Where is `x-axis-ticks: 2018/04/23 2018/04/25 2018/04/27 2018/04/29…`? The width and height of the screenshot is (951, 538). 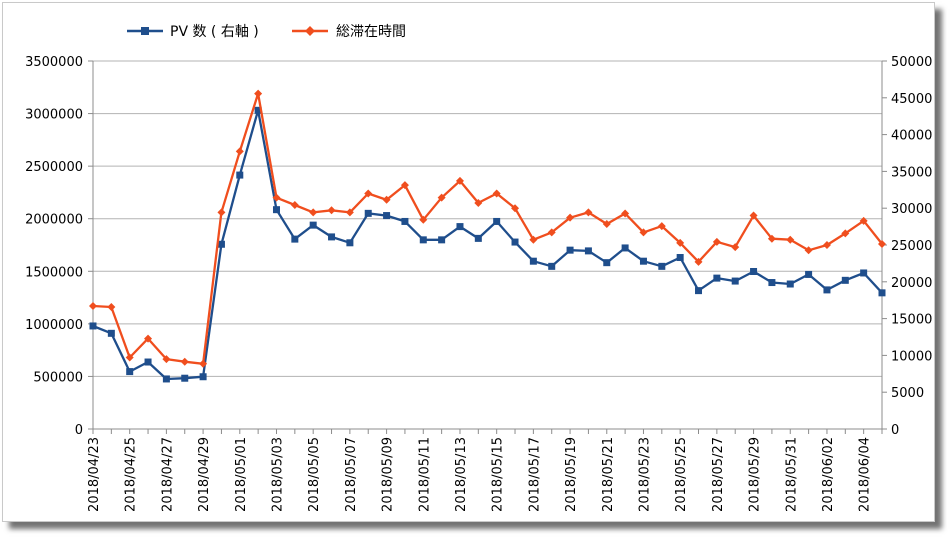
x-axis-ticks: 2018/04/23 2018/04/25 2018/04/27 2018/04/29… is located at coordinates (485, 470).